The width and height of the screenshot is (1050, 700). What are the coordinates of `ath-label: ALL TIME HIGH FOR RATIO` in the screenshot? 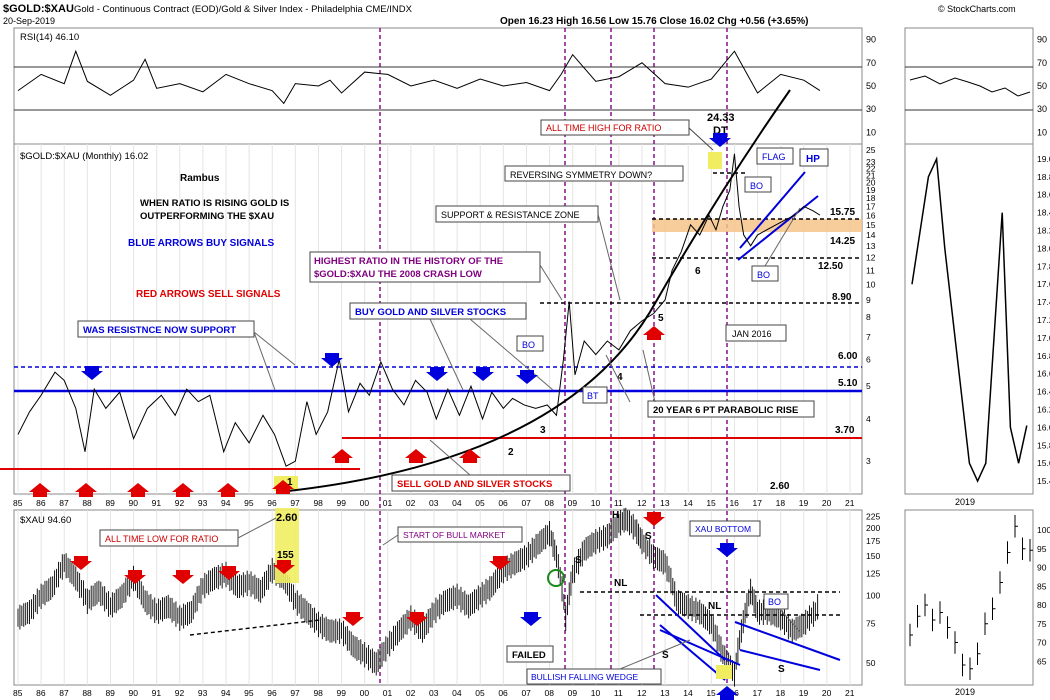 It's located at (603, 128).